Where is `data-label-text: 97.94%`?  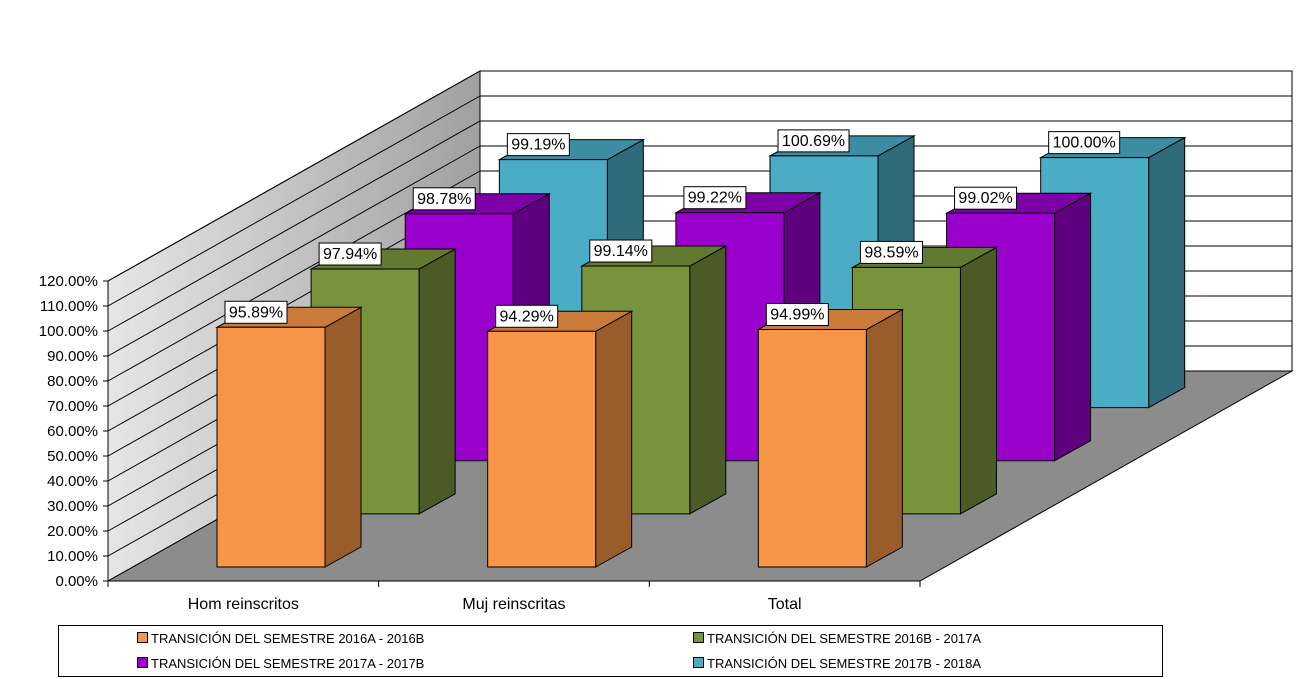
data-label-text: 97.94% is located at coordinates (350, 254).